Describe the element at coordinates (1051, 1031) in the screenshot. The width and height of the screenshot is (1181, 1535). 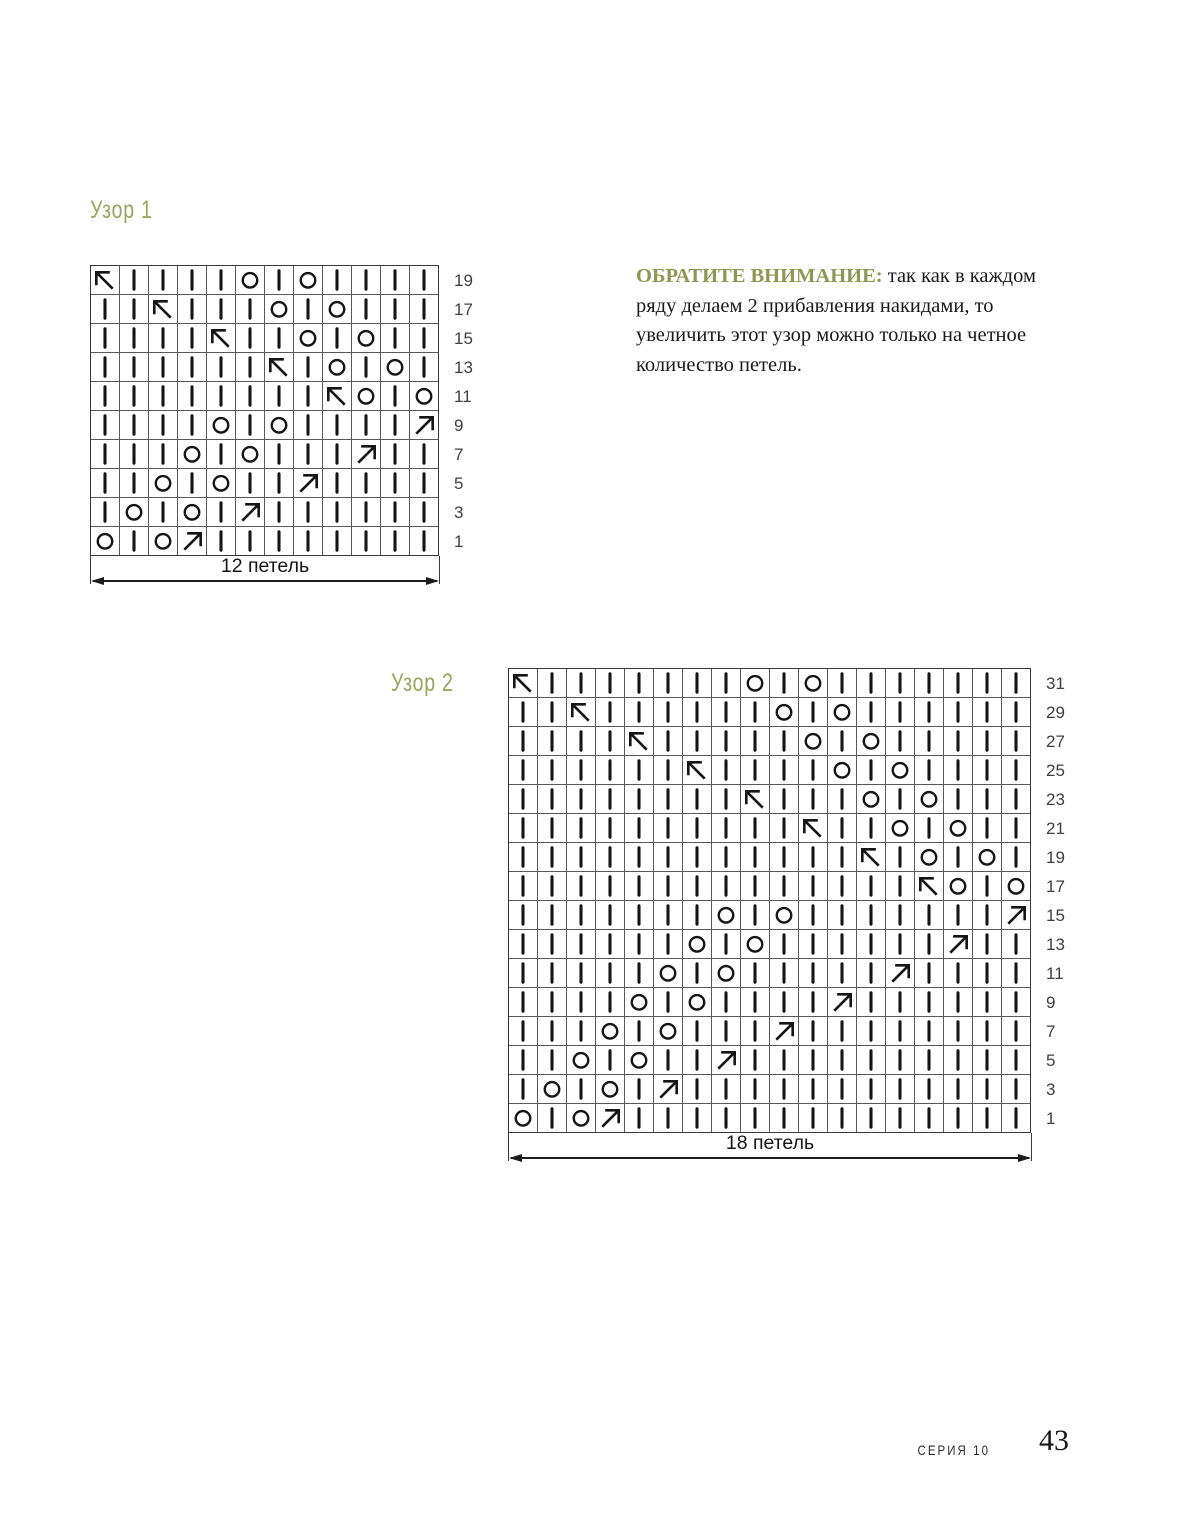
I see `row-number: 7` at that location.